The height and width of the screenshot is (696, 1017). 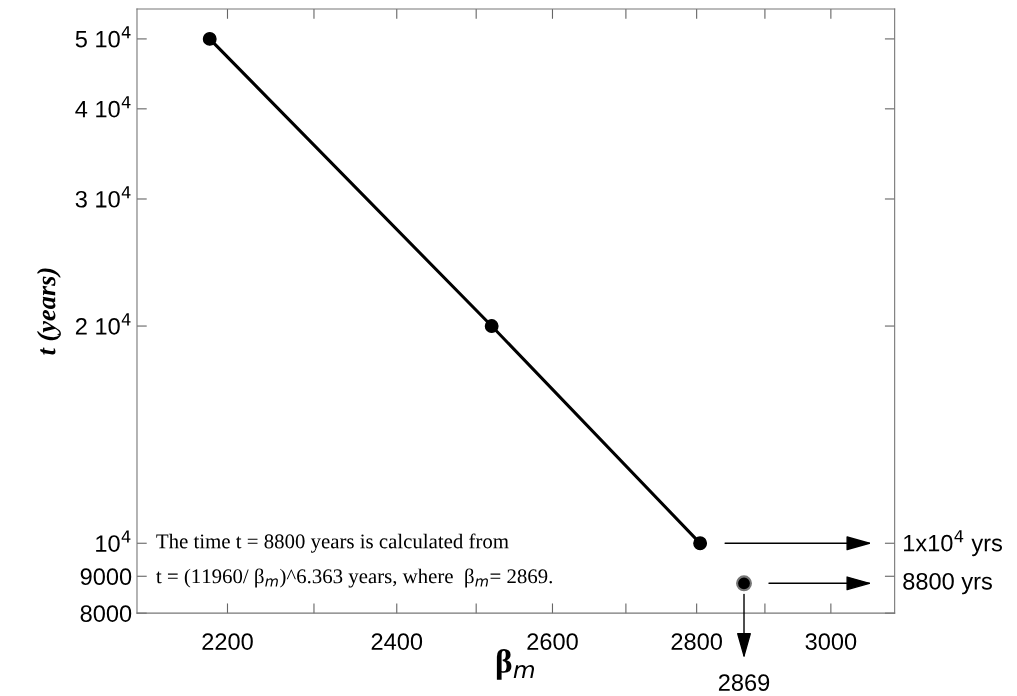 I want to click on y-tick-label: 5 10$^{4}$, so click(x=103, y=37).